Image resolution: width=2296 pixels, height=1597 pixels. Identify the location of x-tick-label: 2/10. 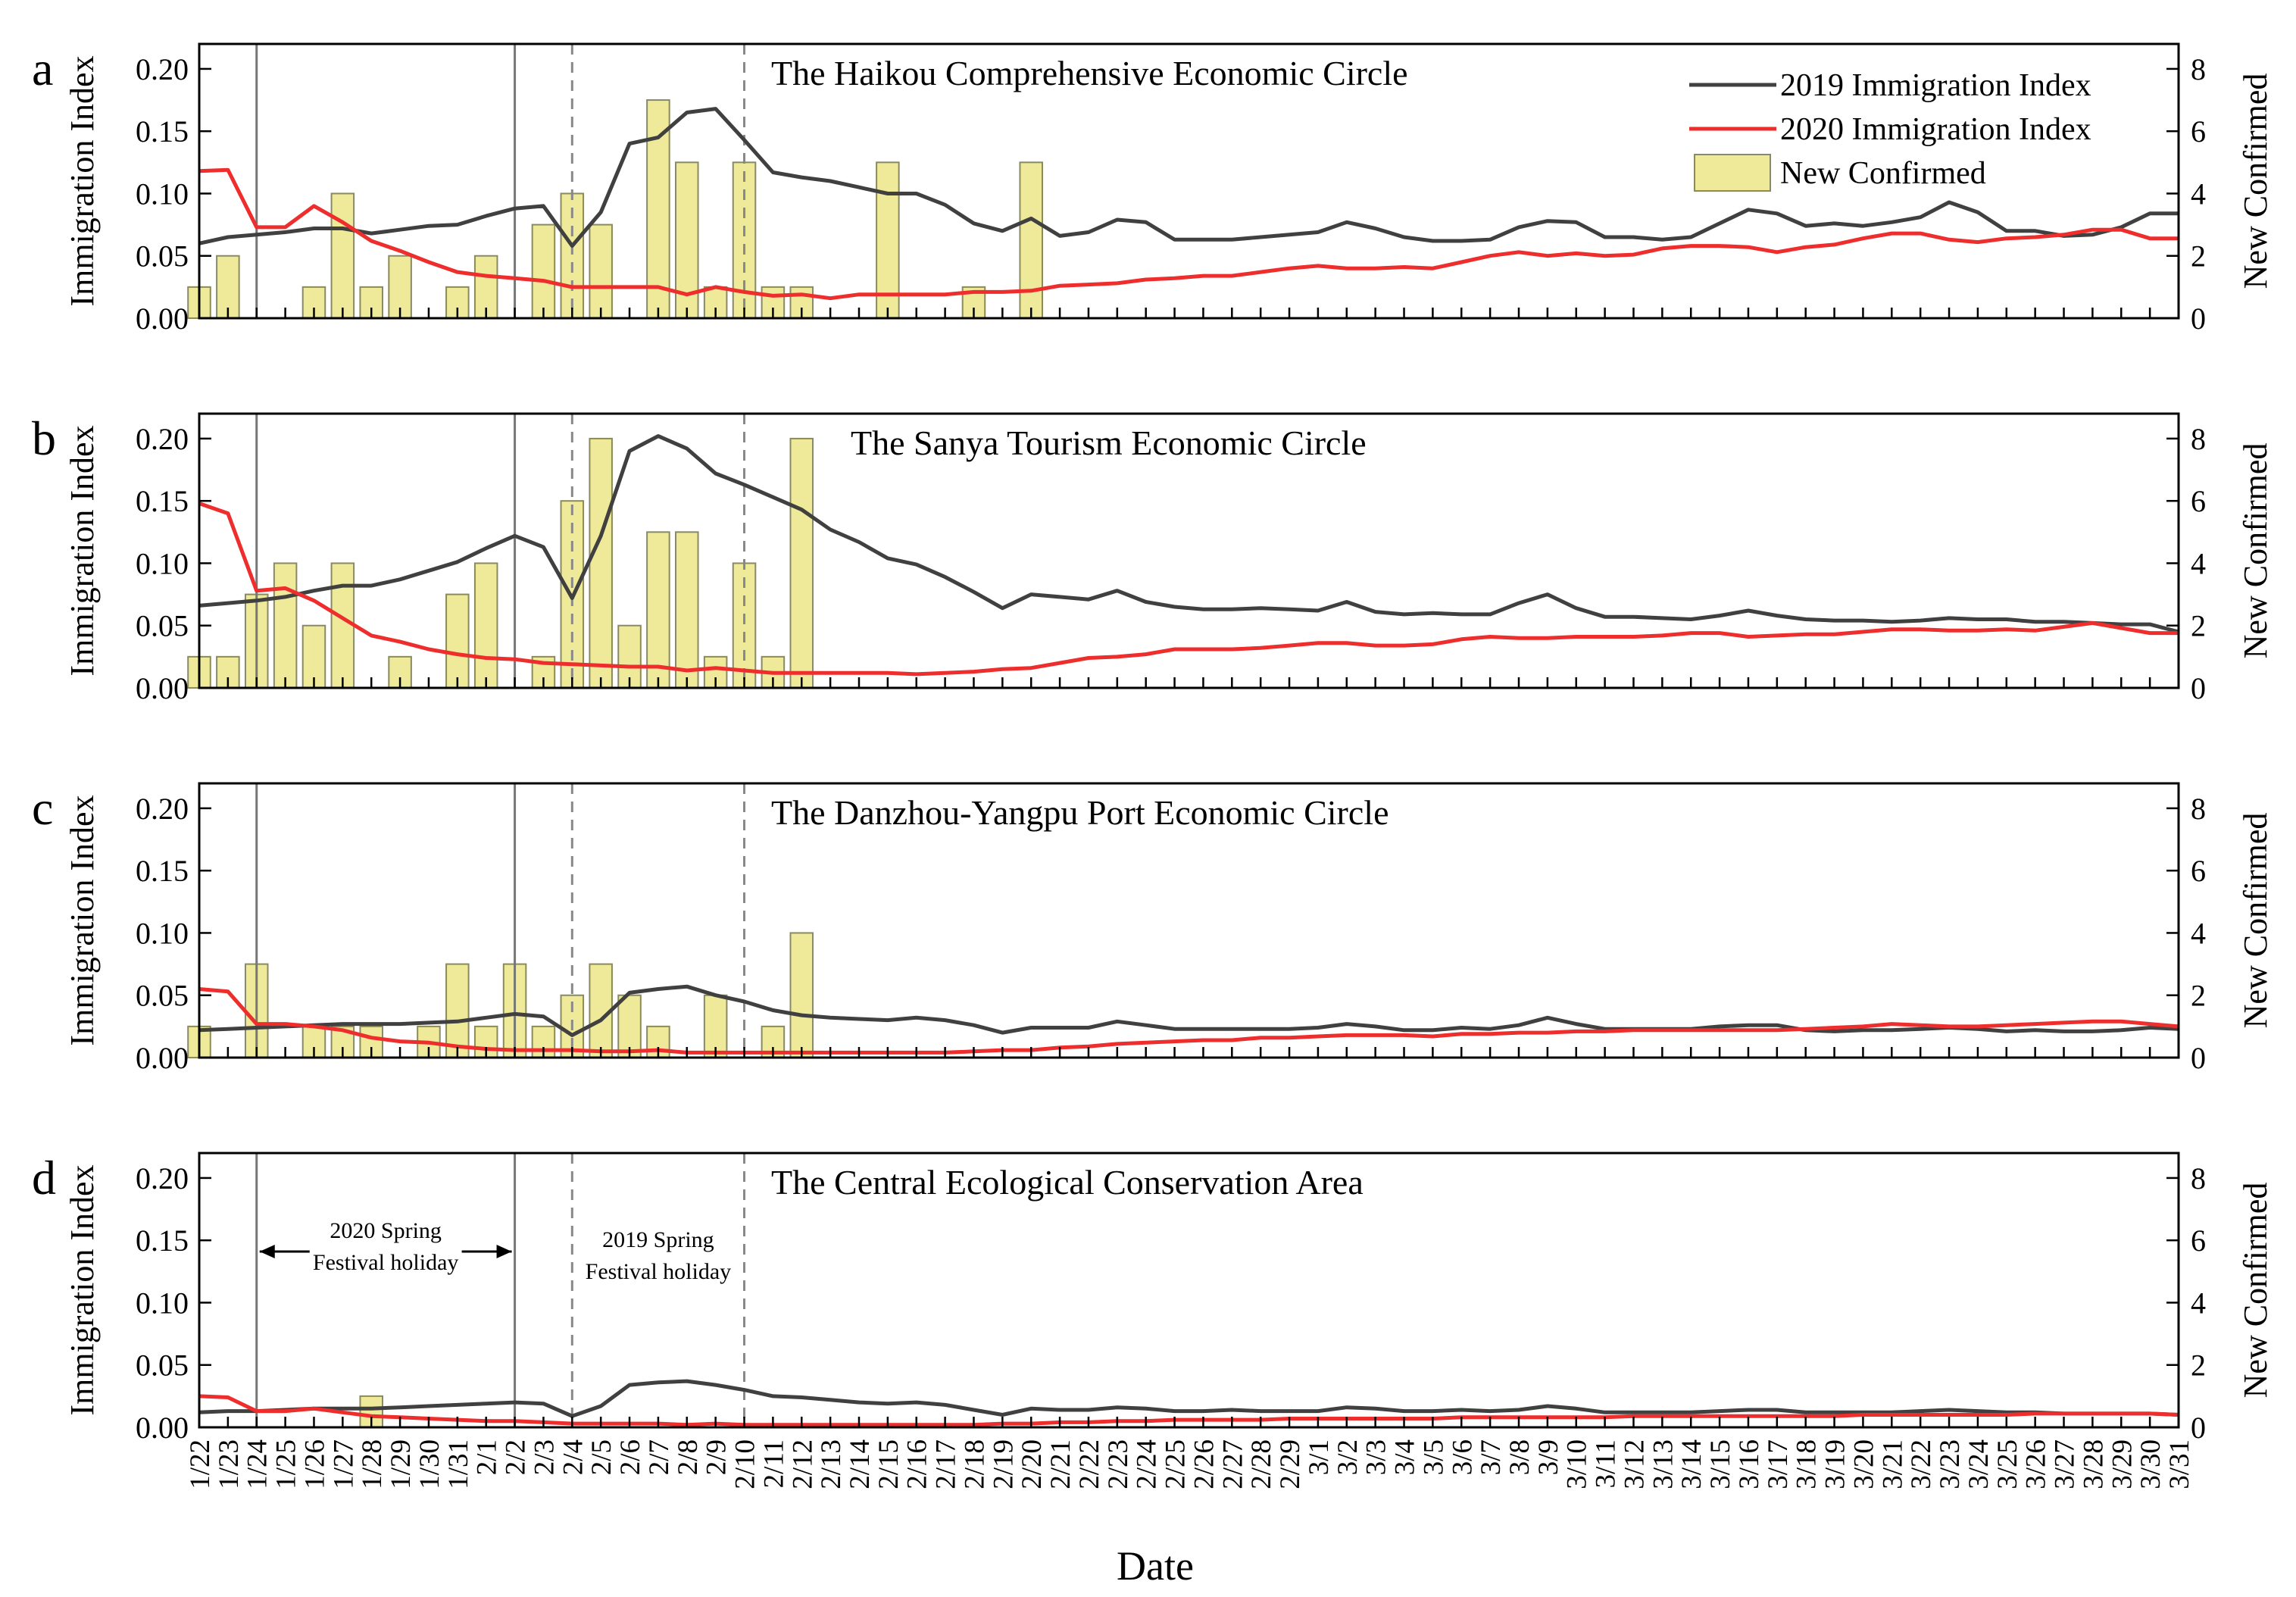
(745, 1464).